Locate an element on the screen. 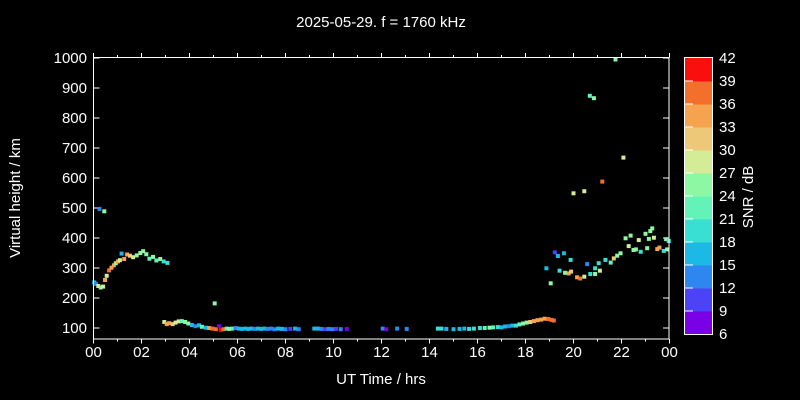 The width and height of the screenshot is (800, 400). y-tick-label: 600 is located at coordinates (74, 178).